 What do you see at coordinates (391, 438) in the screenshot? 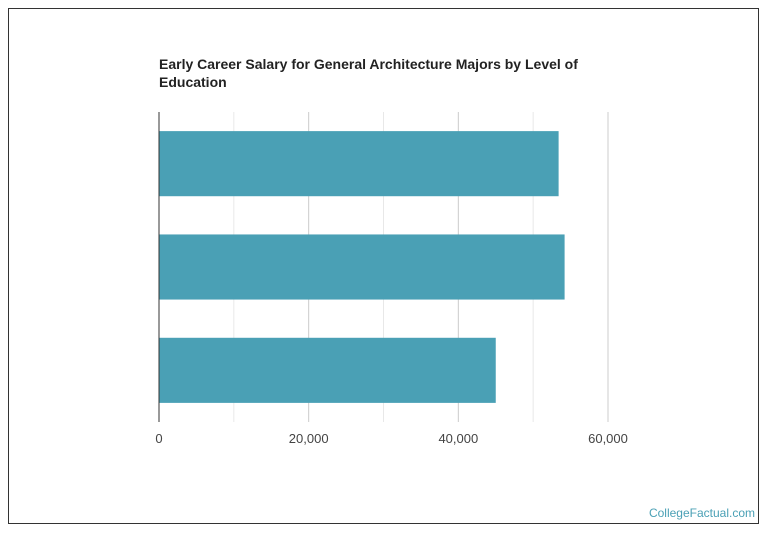
I see `x-axis-ticks: 0 20,000 40,000 60,000` at bounding box center [391, 438].